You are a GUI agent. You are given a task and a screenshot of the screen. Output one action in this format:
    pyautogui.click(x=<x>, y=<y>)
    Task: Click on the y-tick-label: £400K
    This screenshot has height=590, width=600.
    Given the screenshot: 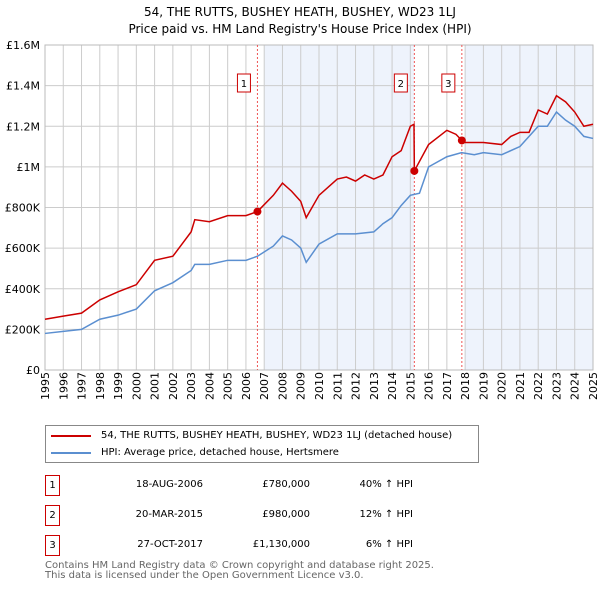 What is the action you would take?
    pyautogui.click(x=23, y=289)
    